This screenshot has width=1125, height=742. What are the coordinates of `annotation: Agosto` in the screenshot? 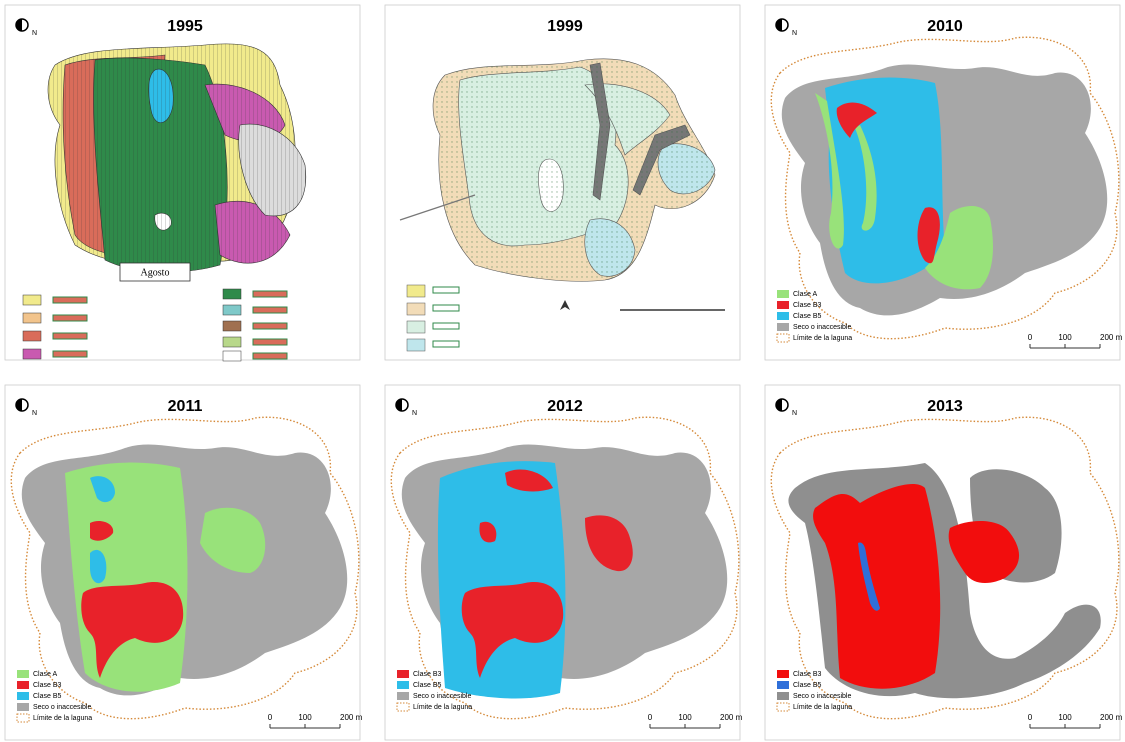 It's located at (155, 272).